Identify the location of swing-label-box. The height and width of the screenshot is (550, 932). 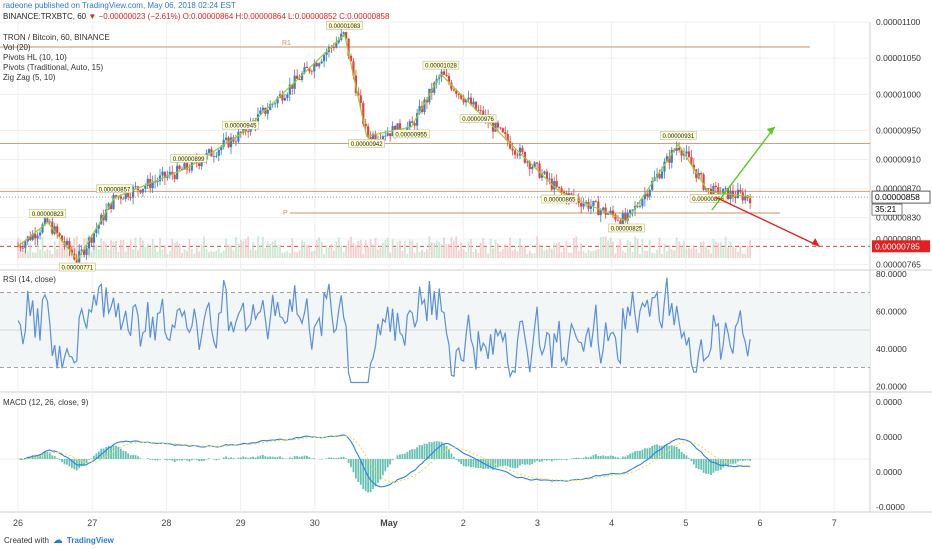
(47, 213).